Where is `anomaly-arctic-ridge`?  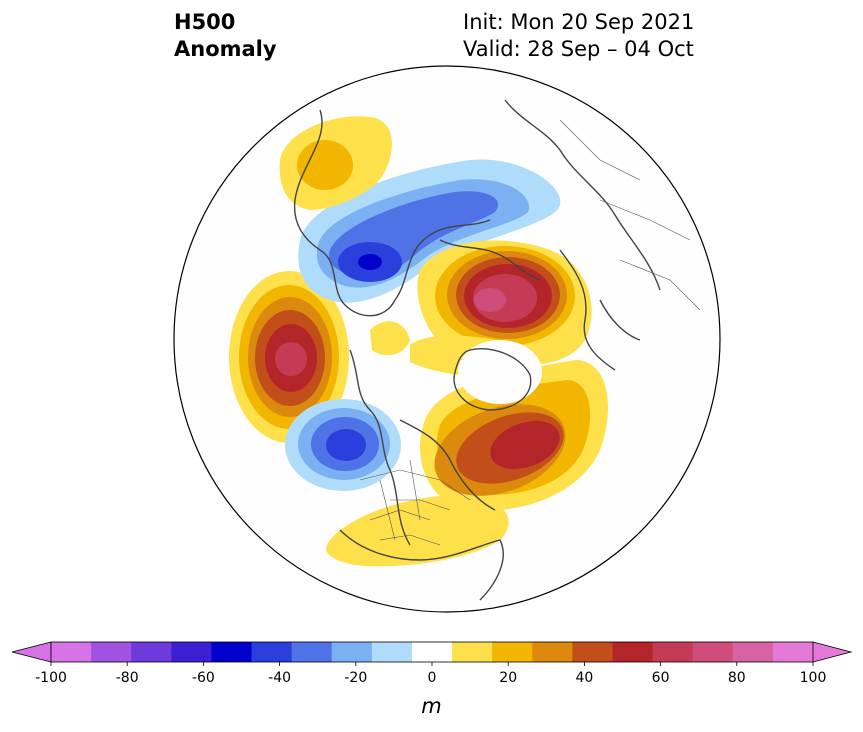
anomaly-arctic-ridge is located at coordinates (335, 163).